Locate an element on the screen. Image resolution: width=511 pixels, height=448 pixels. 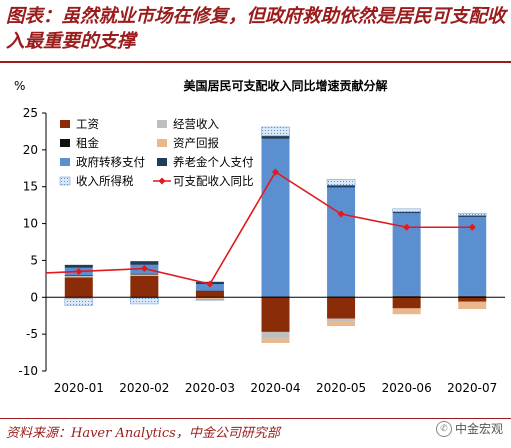
x-tick-label: 2020-07 is located at coordinates (472, 388).